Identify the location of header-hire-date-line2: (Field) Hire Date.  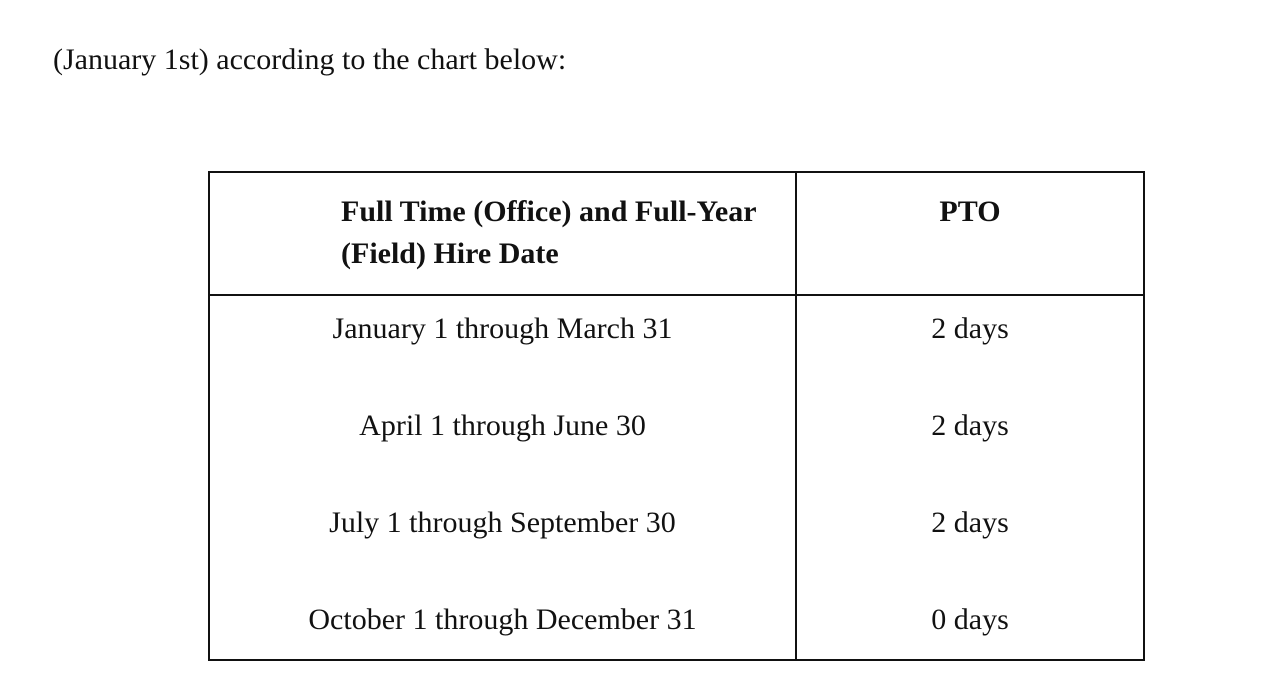
(450, 253).